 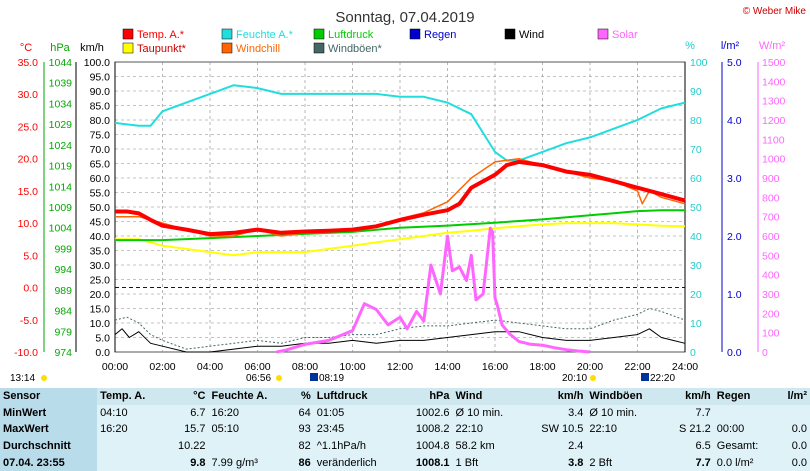 What do you see at coordinates (773, 140) in the screenshot?
I see `tick-label-solar: 1100` at bounding box center [773, 140].